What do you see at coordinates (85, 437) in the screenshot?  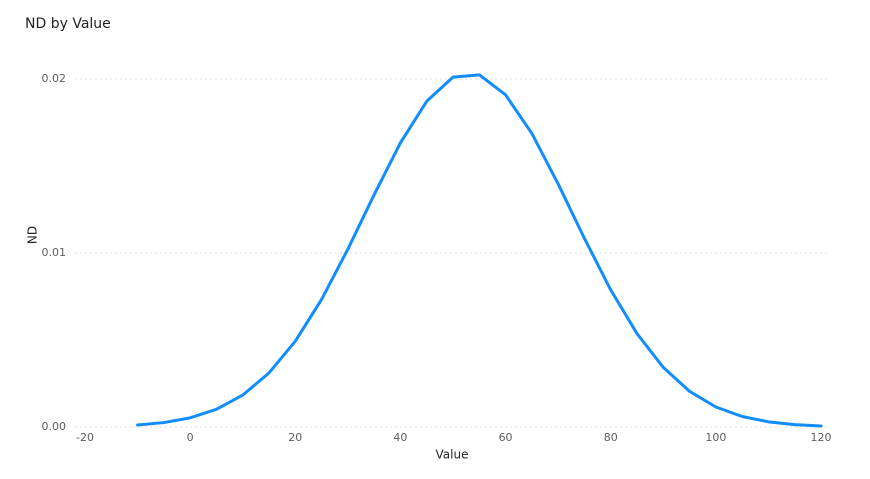 I see `x-tick-label: -20` at bounding box center [85, 437].